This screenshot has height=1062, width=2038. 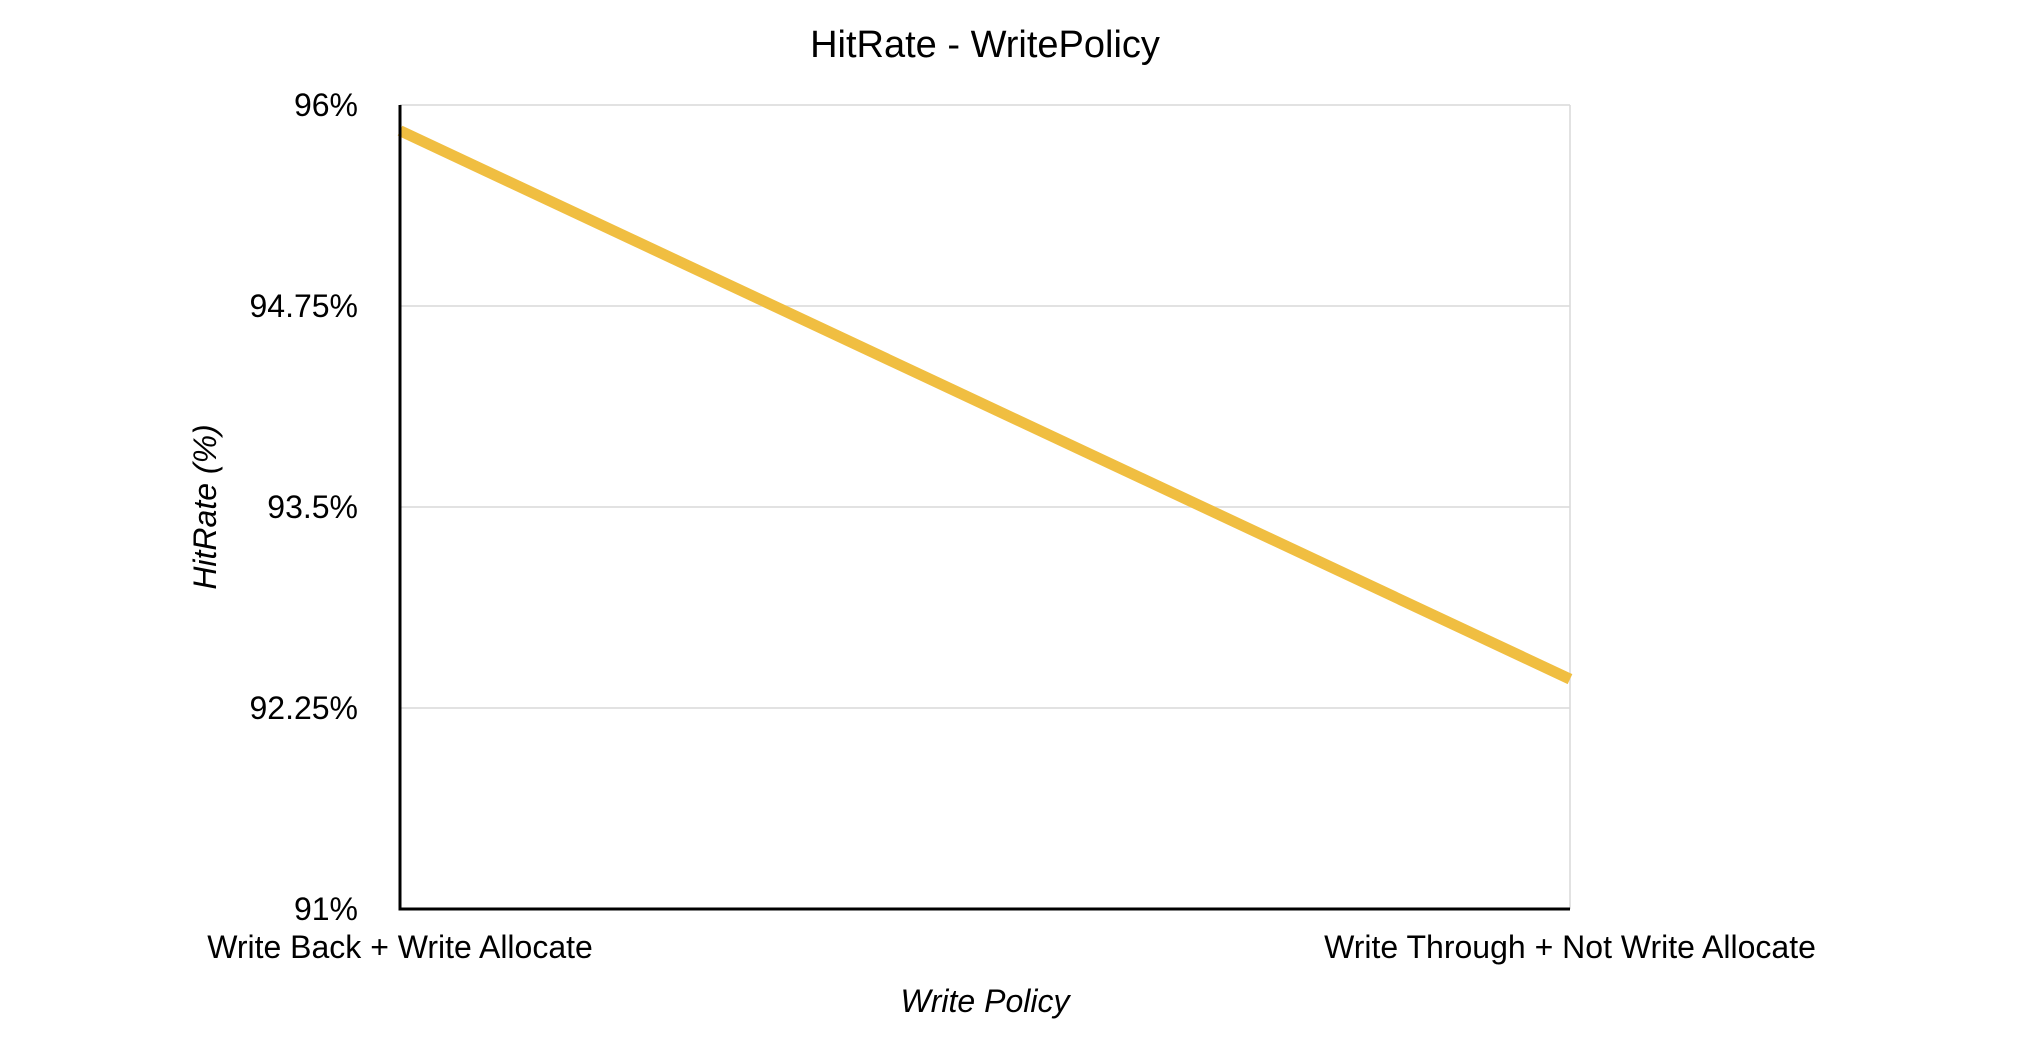 I want to click on y-tick-label-4: 96%, so click(x=326, y=105).